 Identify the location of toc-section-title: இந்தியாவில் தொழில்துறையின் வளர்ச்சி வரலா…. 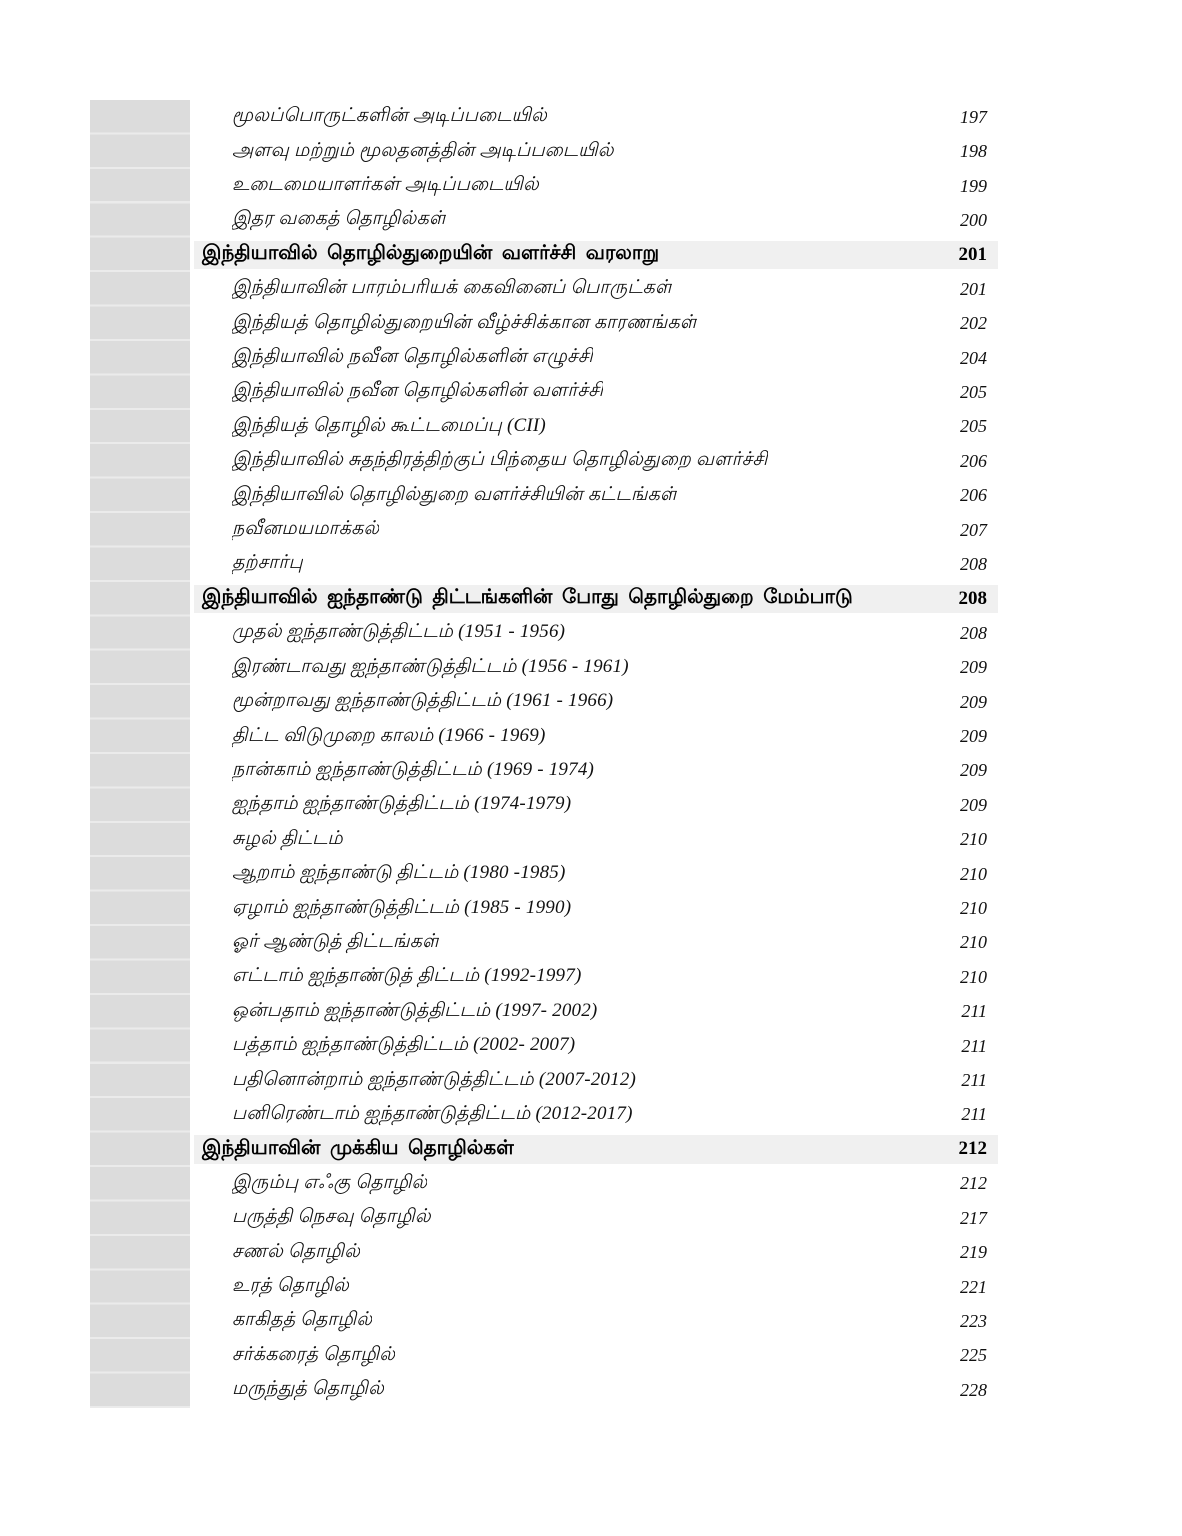
(431, 253).